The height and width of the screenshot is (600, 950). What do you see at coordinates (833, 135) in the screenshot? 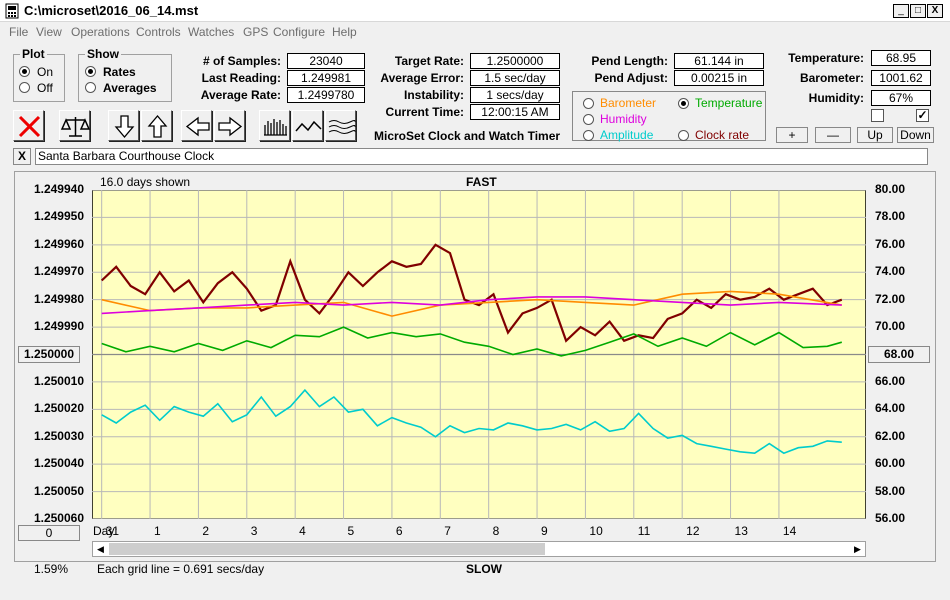
I see `minus-button: —` at bounding box center [833, 135].